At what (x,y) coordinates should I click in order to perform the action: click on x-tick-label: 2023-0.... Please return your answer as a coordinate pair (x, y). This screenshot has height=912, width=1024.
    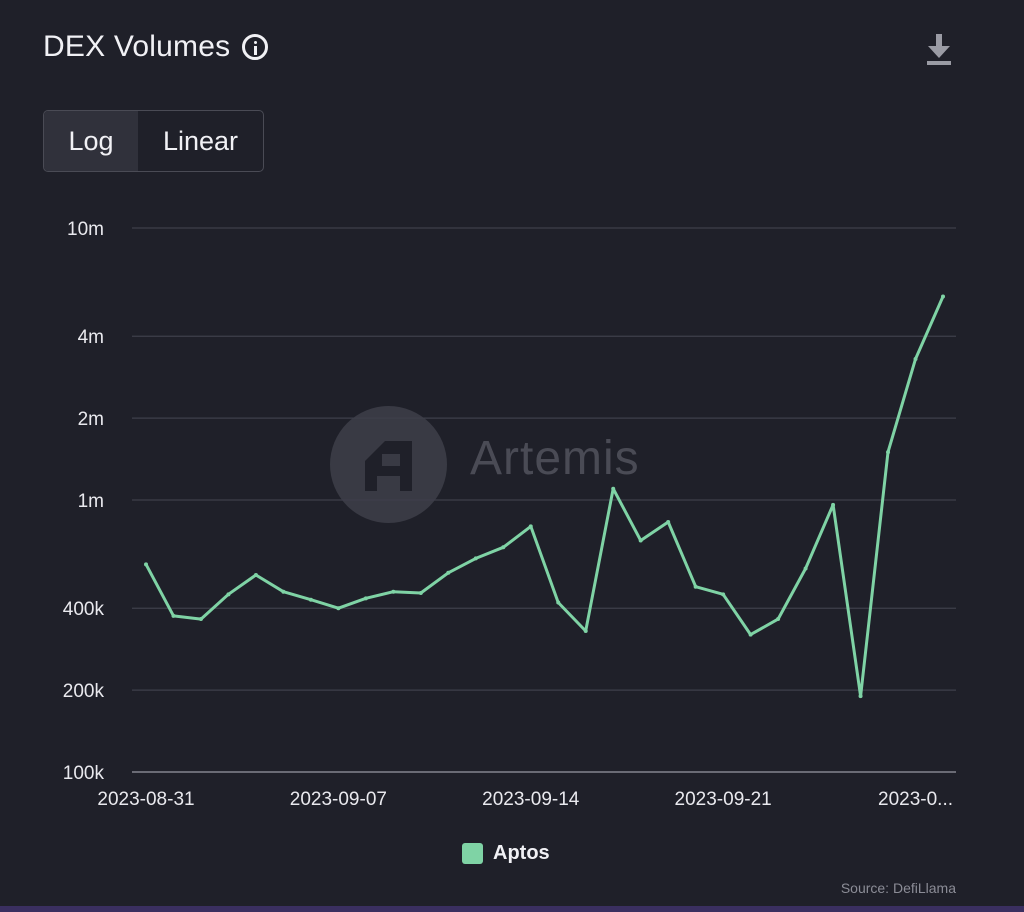
    Looking at the image, I should click on (915, 799).